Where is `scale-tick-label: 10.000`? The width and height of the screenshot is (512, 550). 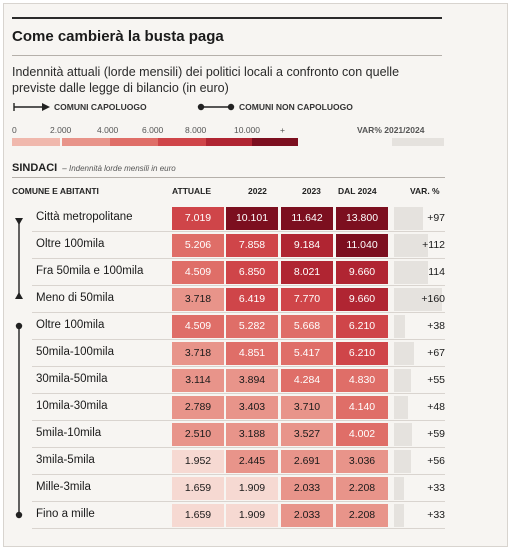
scale-tick-label: 10.000 is located at coordinates (247, 130).